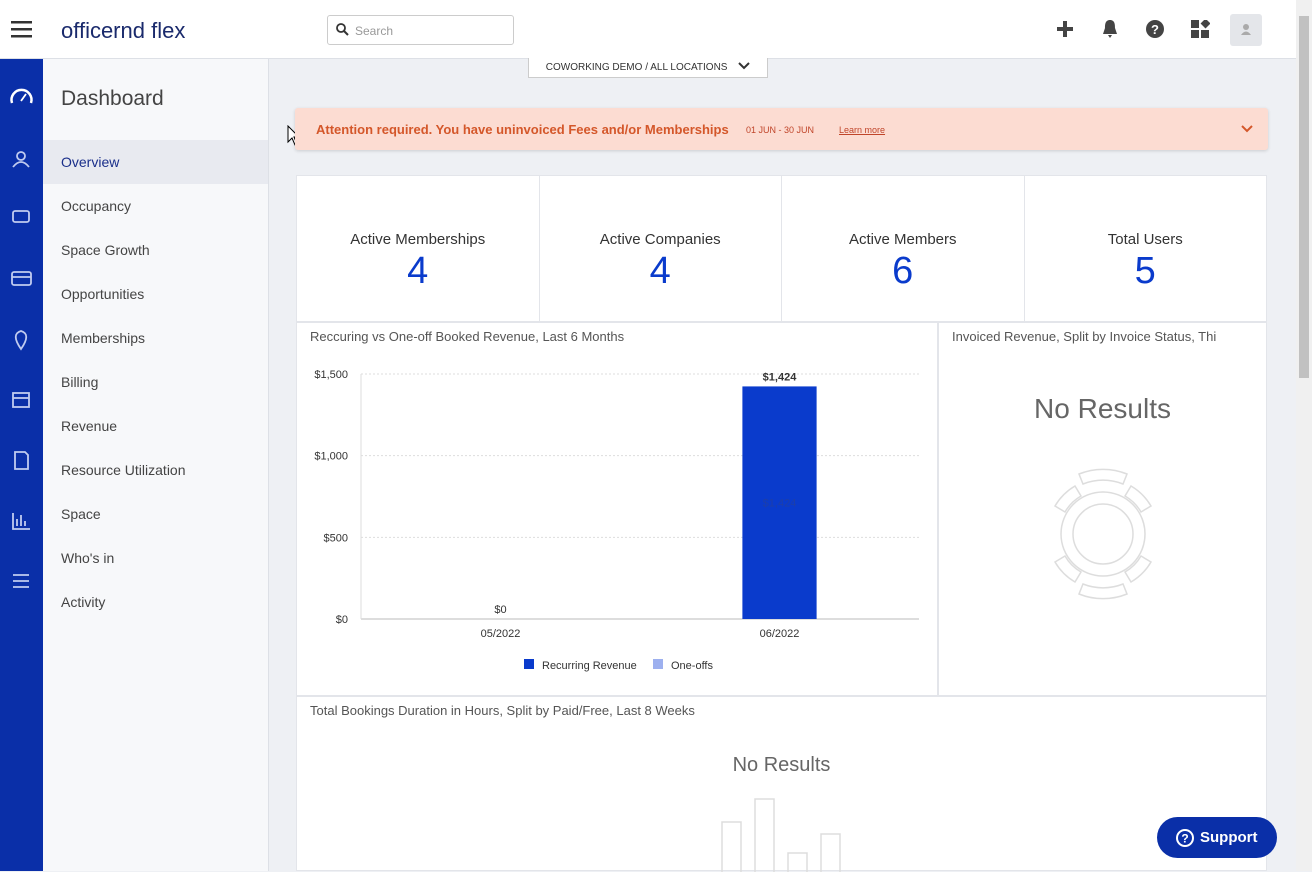 The height and width of the screenshot is (872, 1312). I want to click on bar, so click(779, 502).